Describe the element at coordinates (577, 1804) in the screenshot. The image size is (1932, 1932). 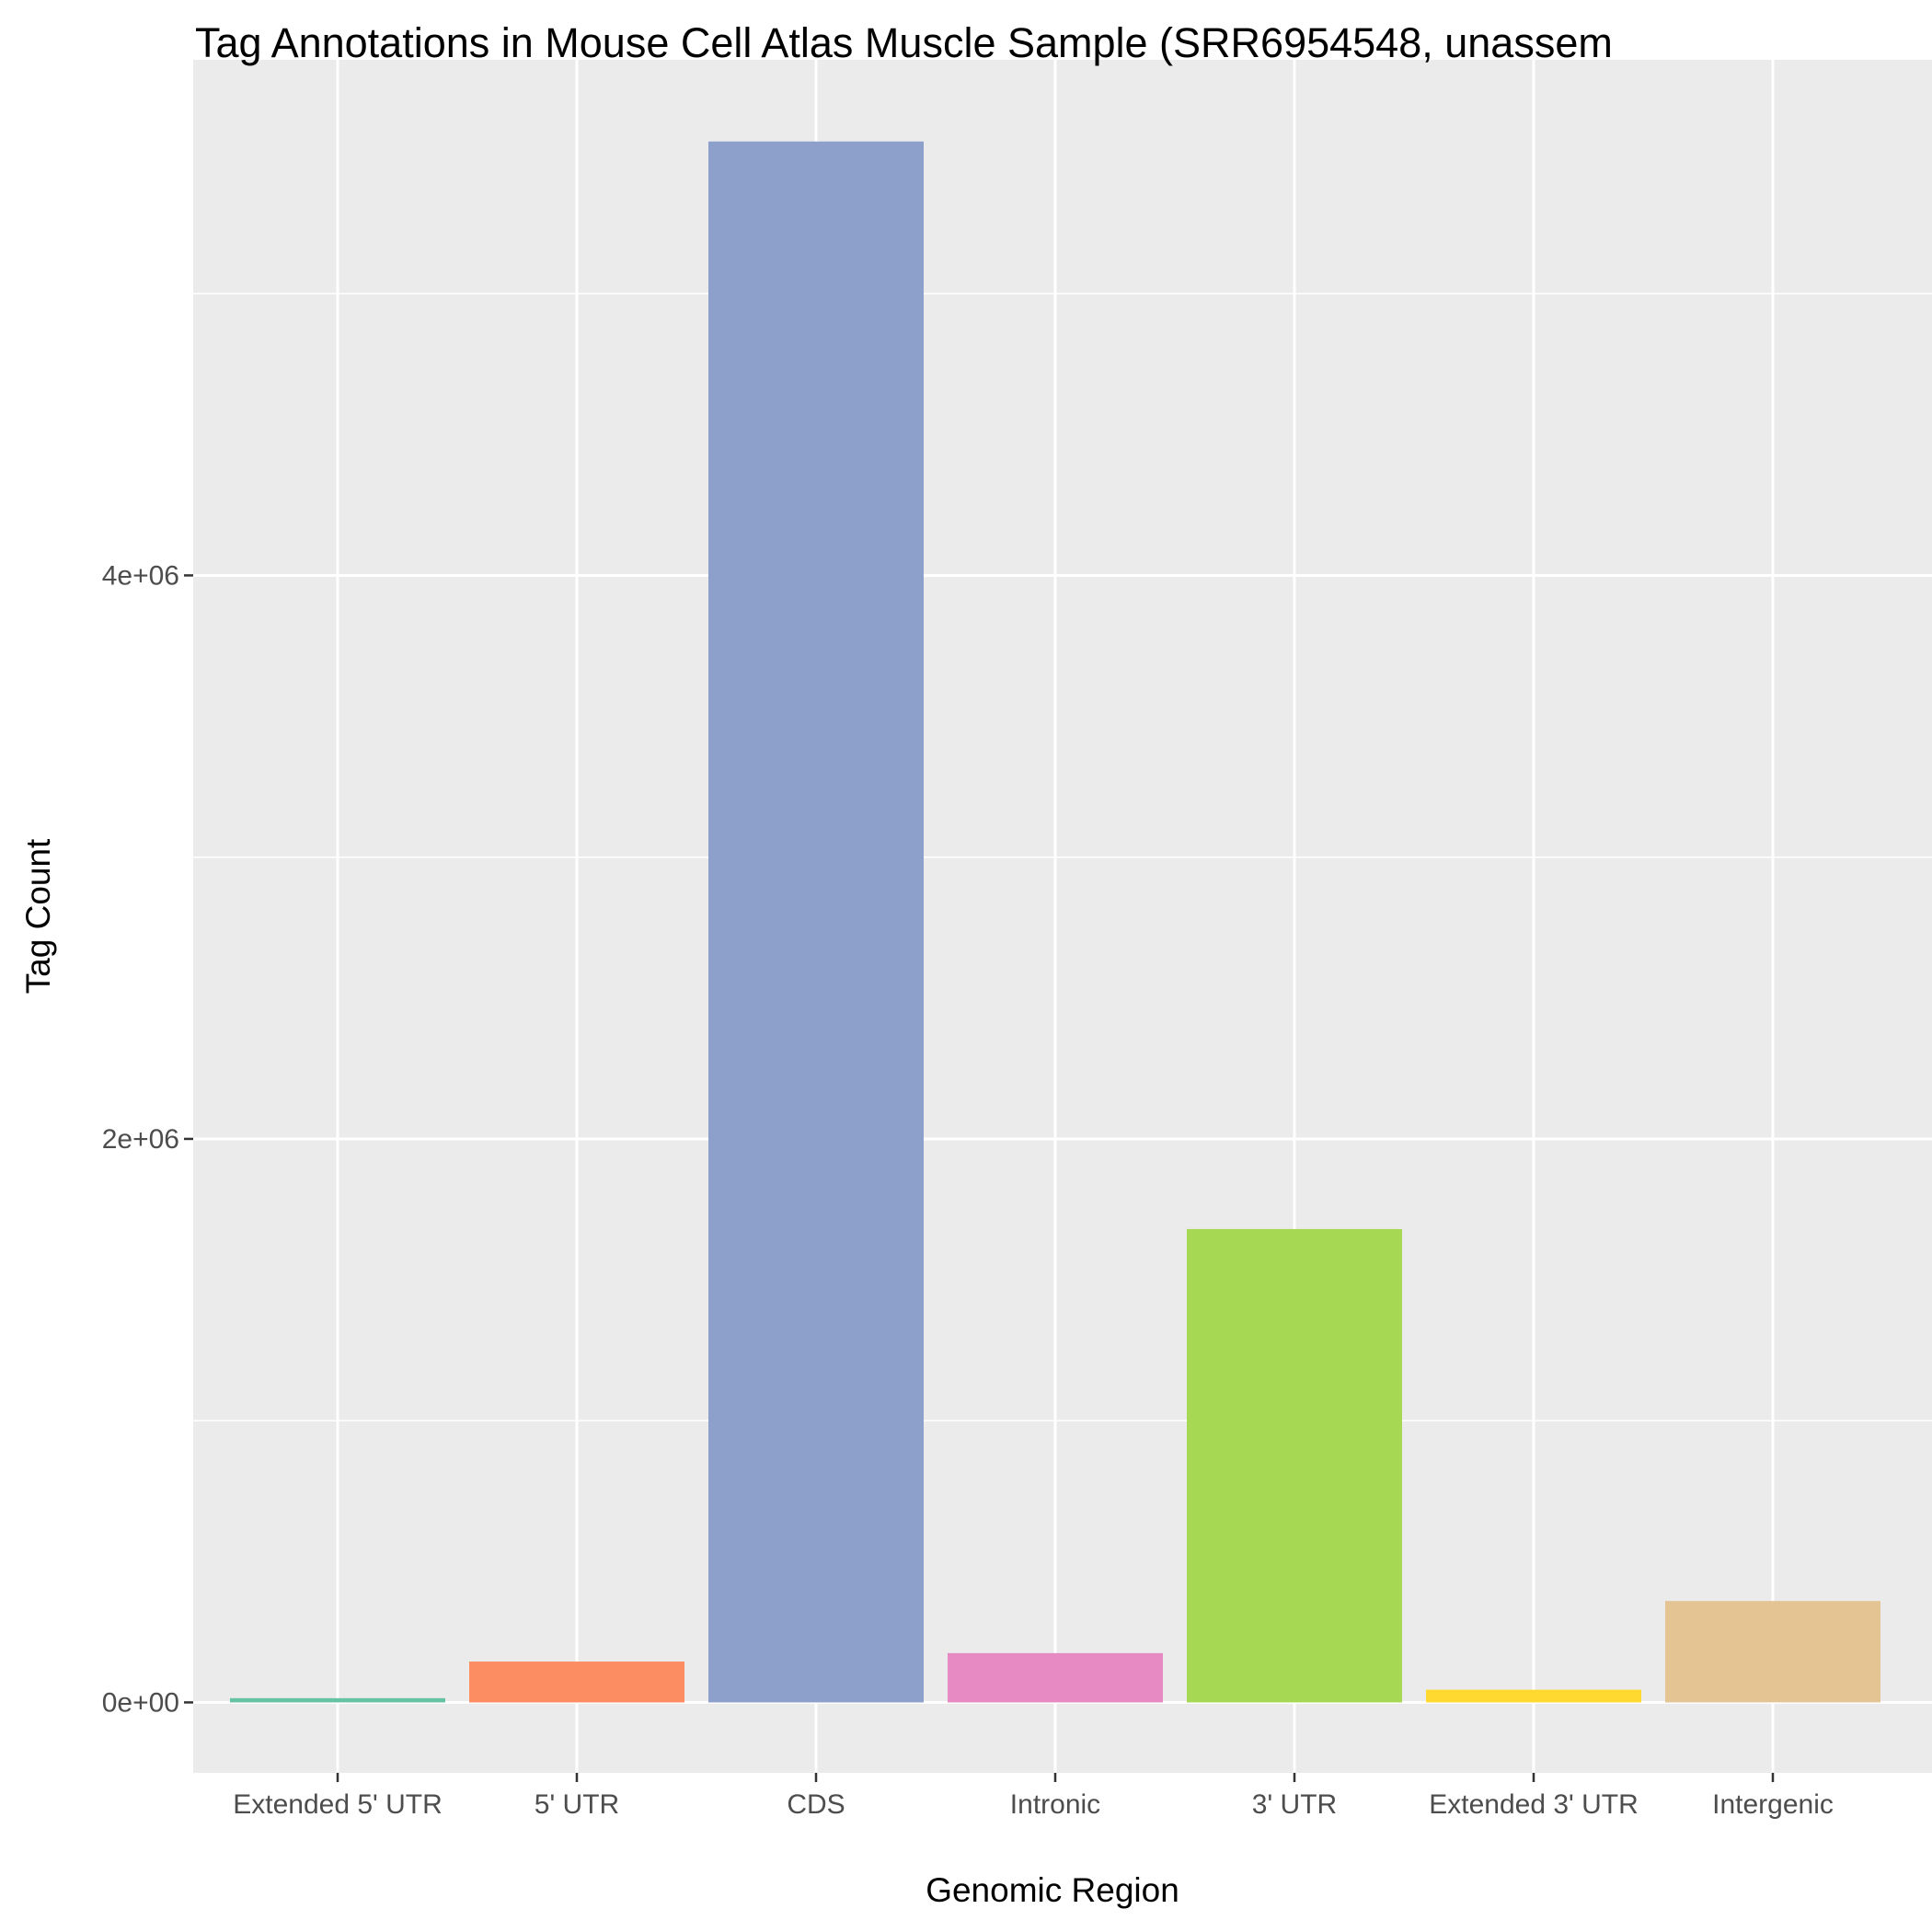
I see `x-tick-label: 5' UTR` at that location.